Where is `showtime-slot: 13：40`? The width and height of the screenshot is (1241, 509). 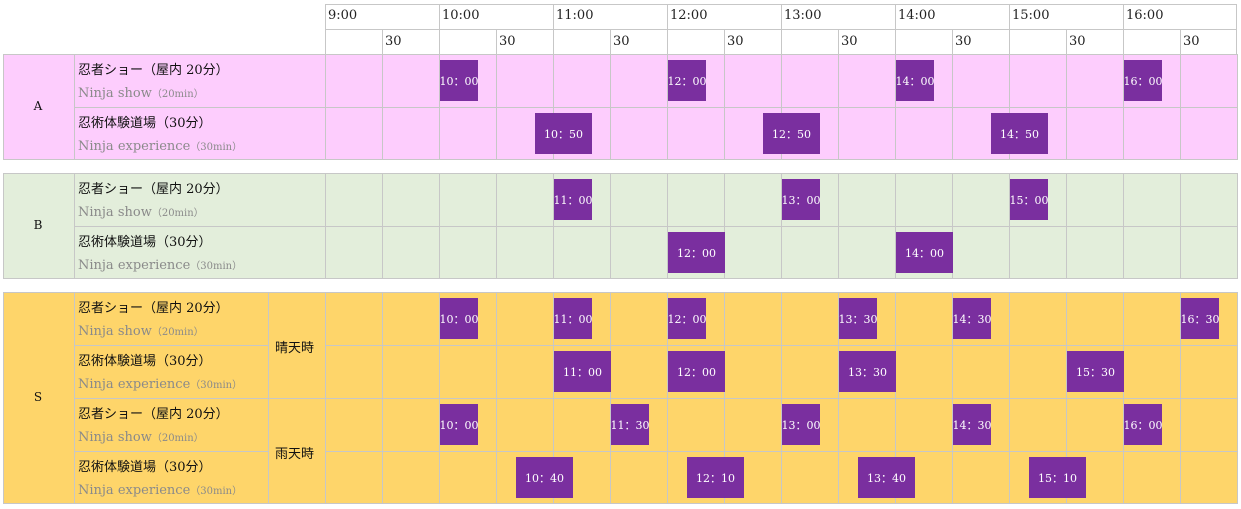 showtime-slot: 13：40 is located at coordinates (886, 477).